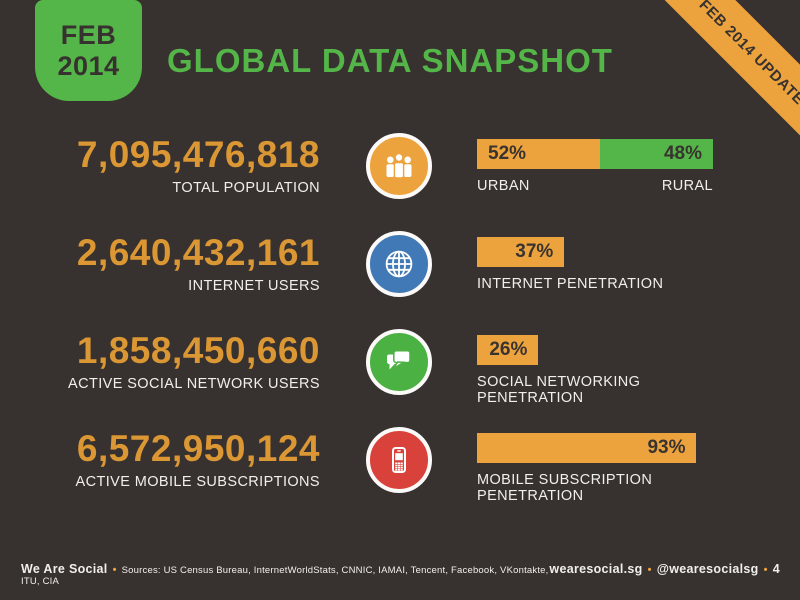  What do you see at coordinates (503, 186) in the screenshot?
I see `urban-label: URBAN` at bounding box center [503, 186].